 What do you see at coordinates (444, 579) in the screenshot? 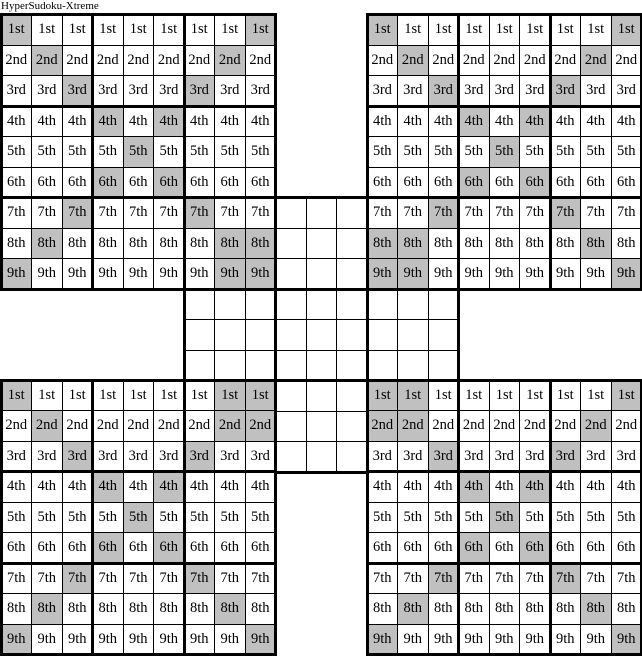
I see `bottom-right-cell: 7th` at bounding box center [444, 579].